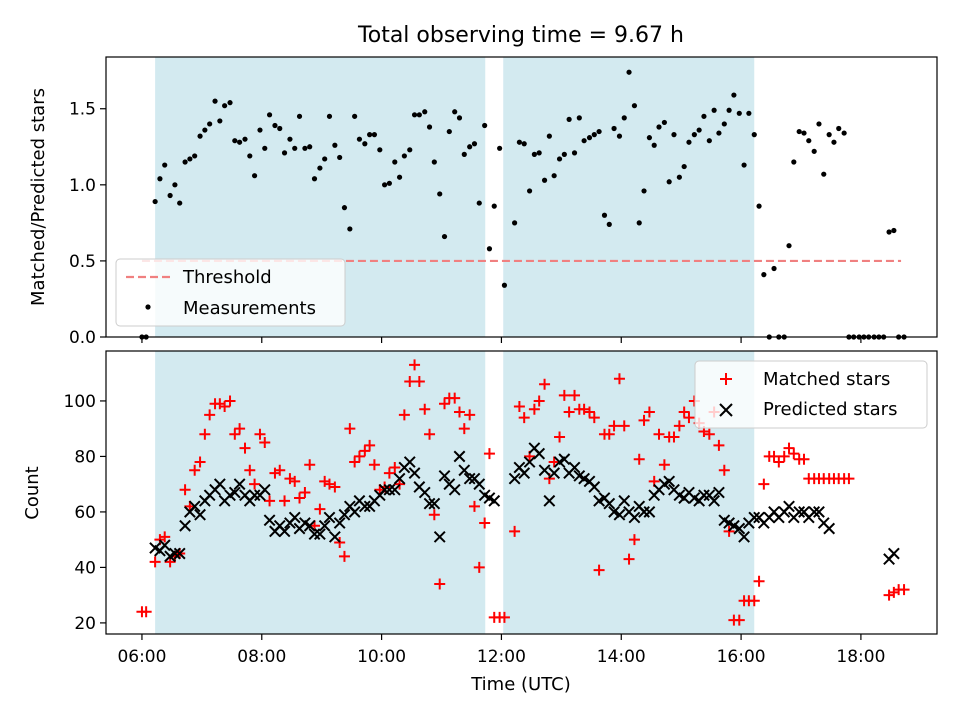 This screenshot has height=724, width=960. What do you see at coordinates (85, 513) in the screenshot?
I see `count-y-ticks: 20 40 60 80 100` at bounding box center [85, 513].